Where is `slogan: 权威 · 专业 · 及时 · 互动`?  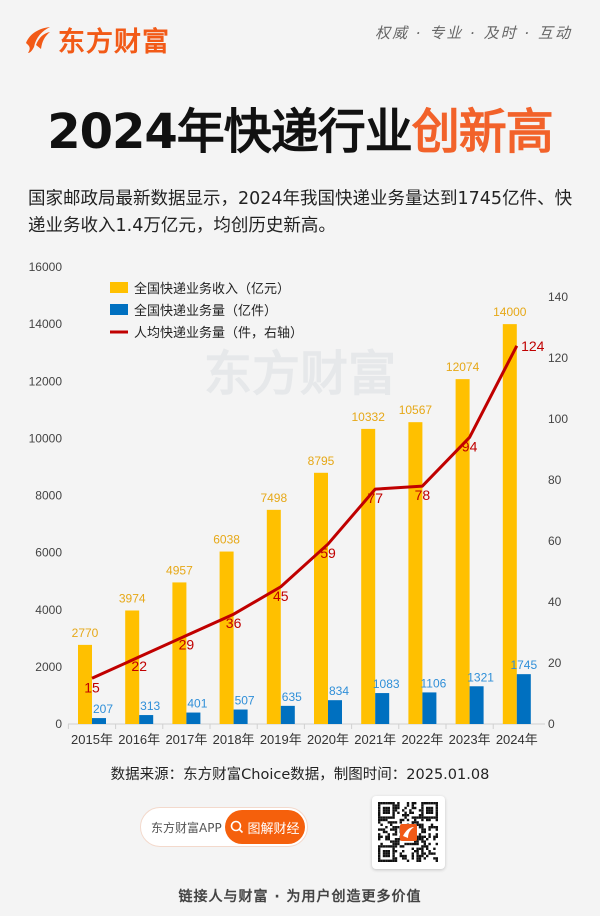
slogan: 权威 · 专业 · 及时 · 互动 is located at coordinates (473, 33).